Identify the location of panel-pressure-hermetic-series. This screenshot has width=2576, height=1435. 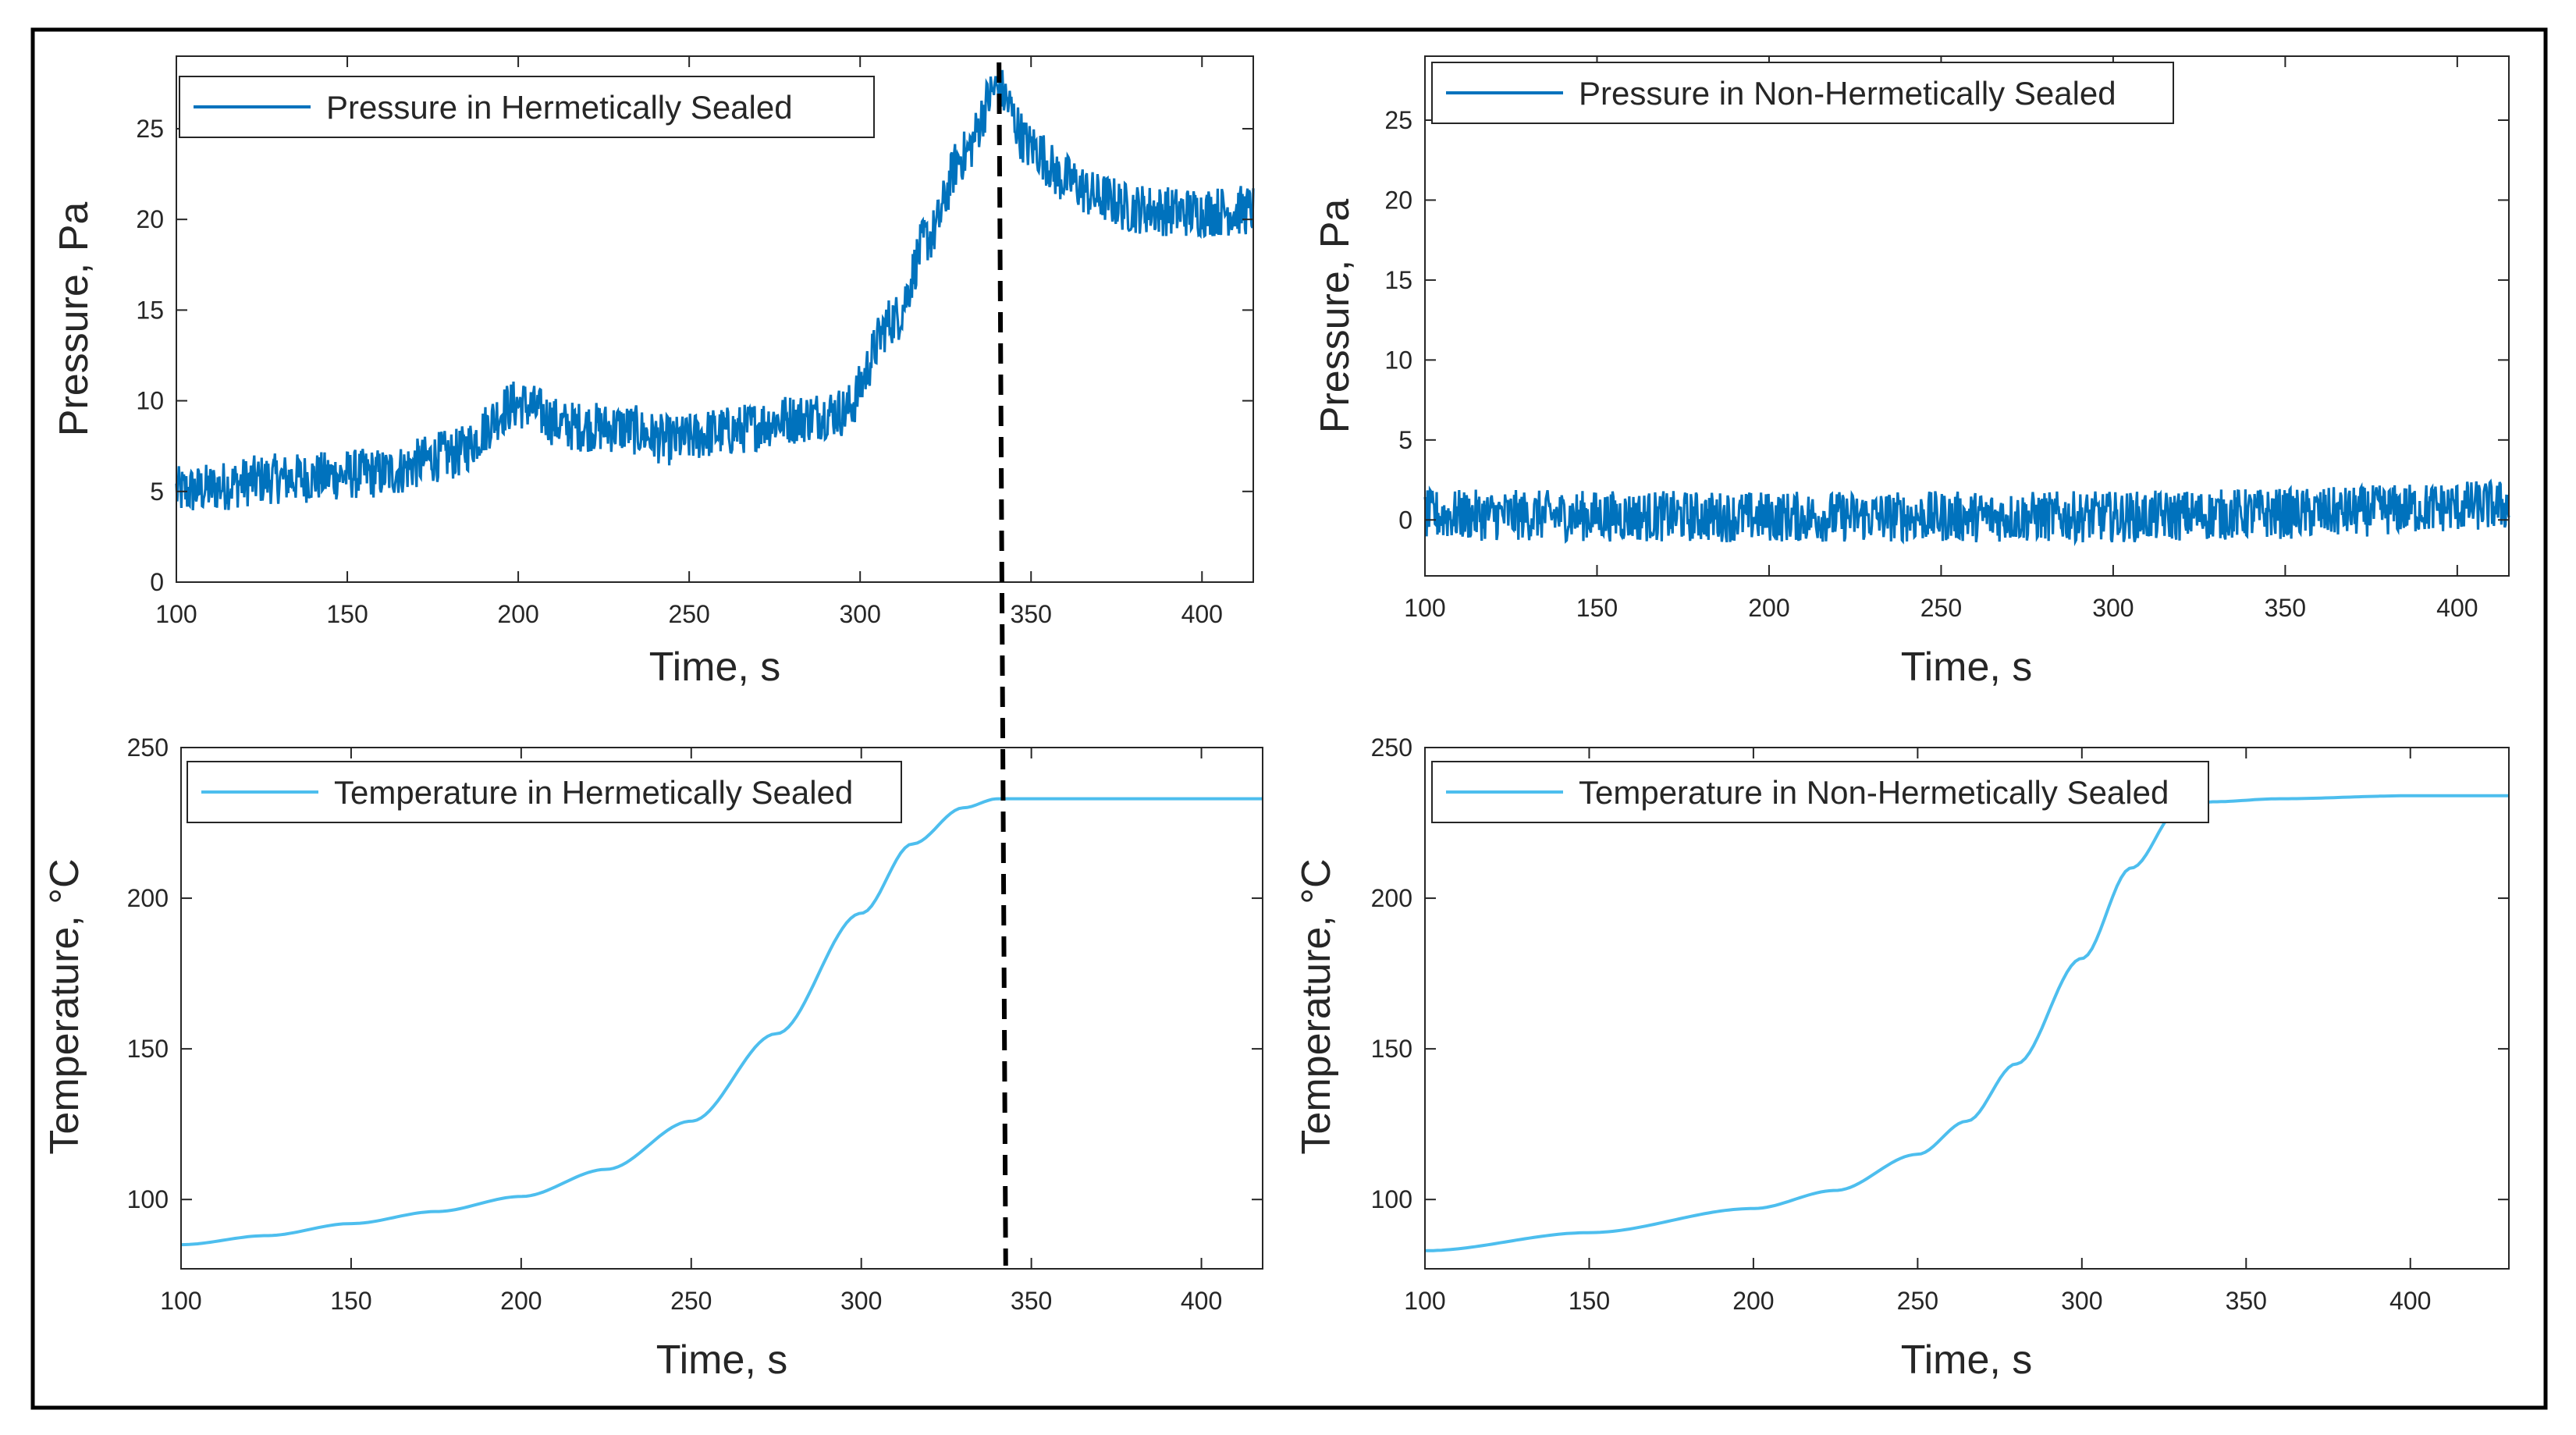
(715, 289).